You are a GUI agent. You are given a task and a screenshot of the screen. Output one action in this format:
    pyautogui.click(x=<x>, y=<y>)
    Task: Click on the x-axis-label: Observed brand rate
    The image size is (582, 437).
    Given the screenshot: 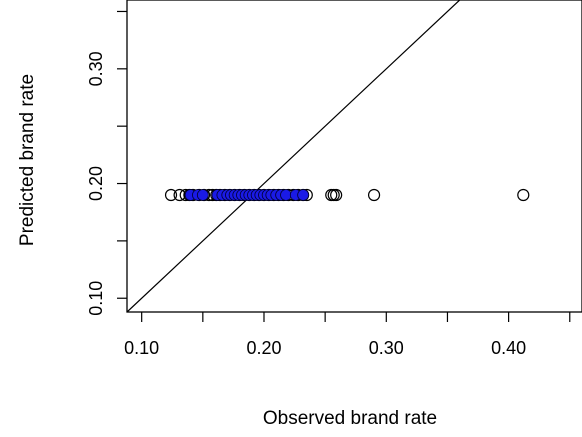 What is the action you would take?
    pyautogui.click(x=350, y=418)
    